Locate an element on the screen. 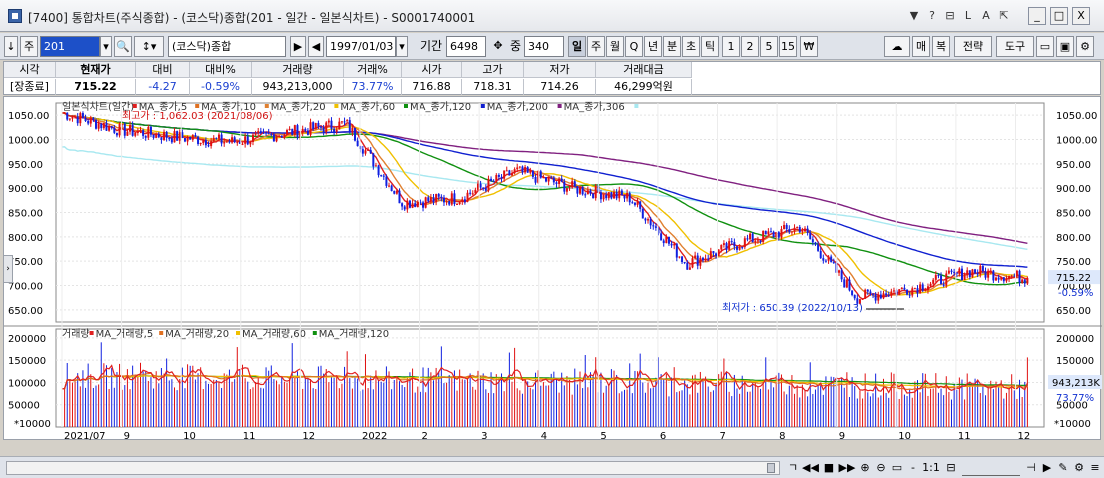 Image resolution: width=1104 pixels, height=478 pixels. volume-tick-right: 50000 is located at coordinates (1072, 406).